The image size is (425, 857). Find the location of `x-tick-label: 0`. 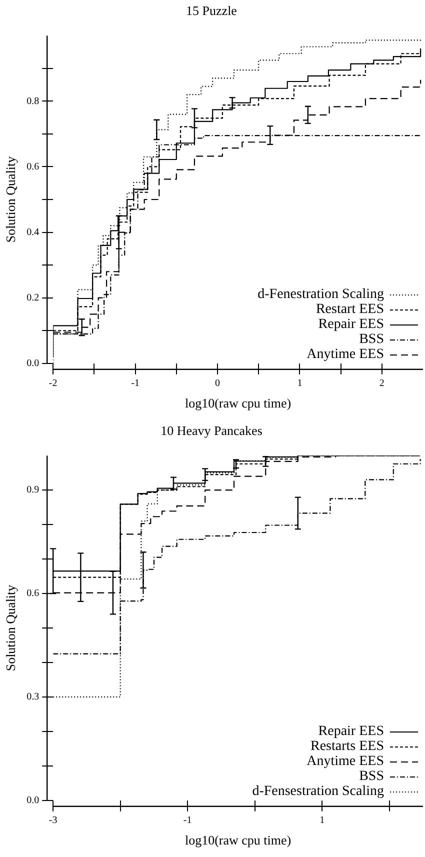

x-tick-label: 0 is located at coordinates (217, 384).